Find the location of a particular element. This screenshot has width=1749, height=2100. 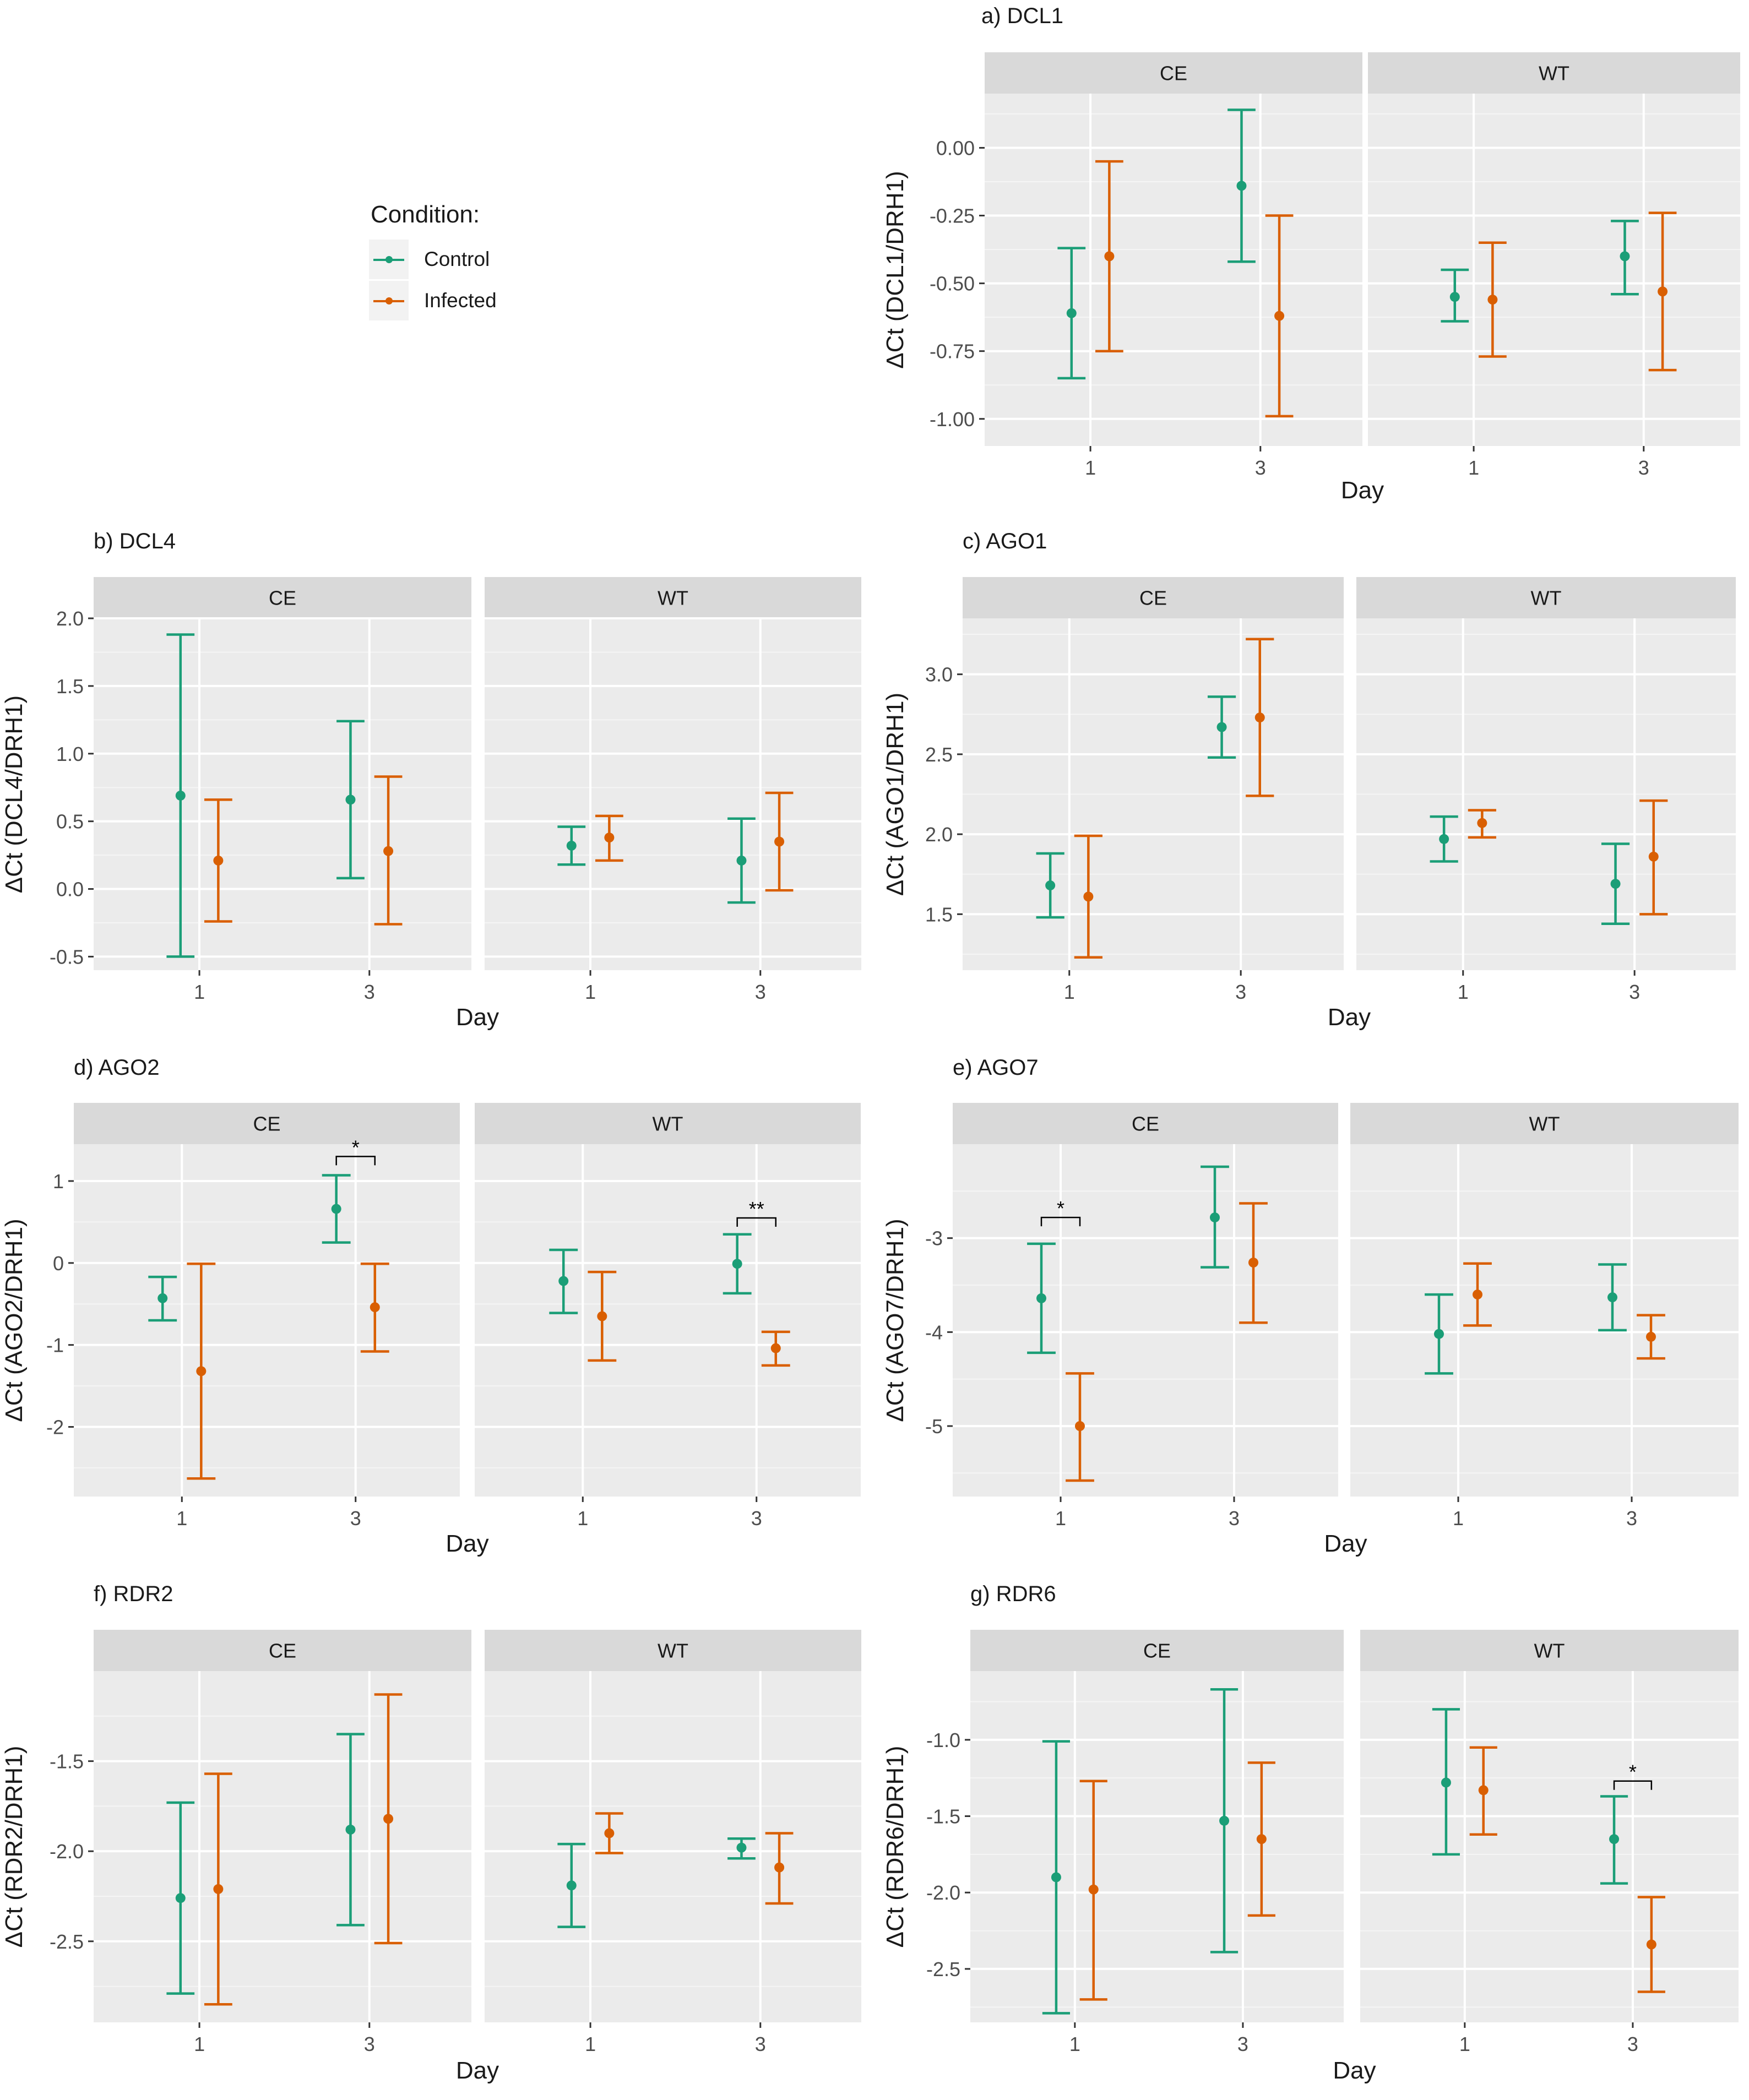

y-tick-label: 0.0 is located at coordinates (70, 889).